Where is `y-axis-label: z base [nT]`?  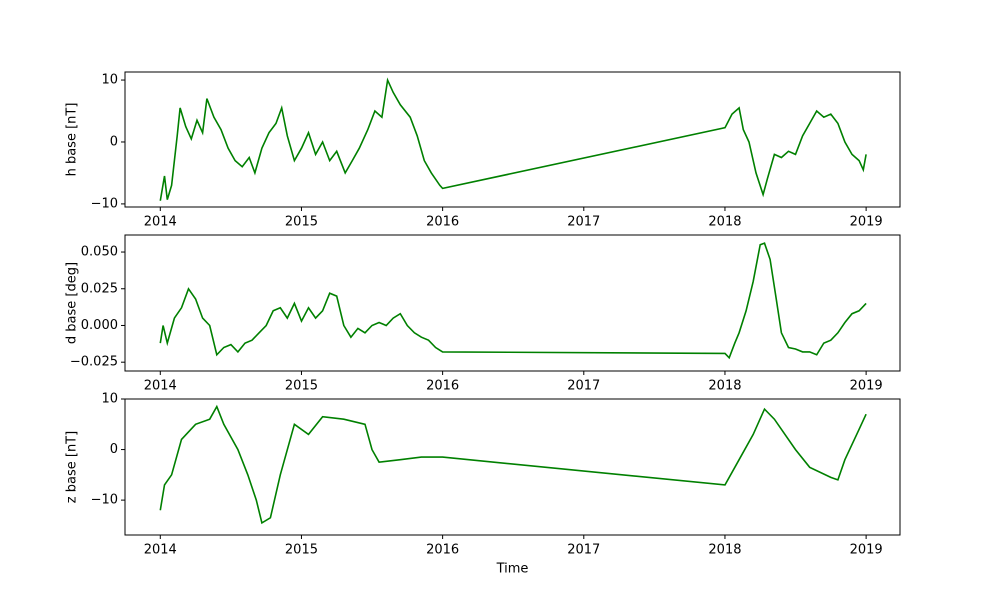 y-axis-label: z base [nT] is located at coordinates (72, 467).